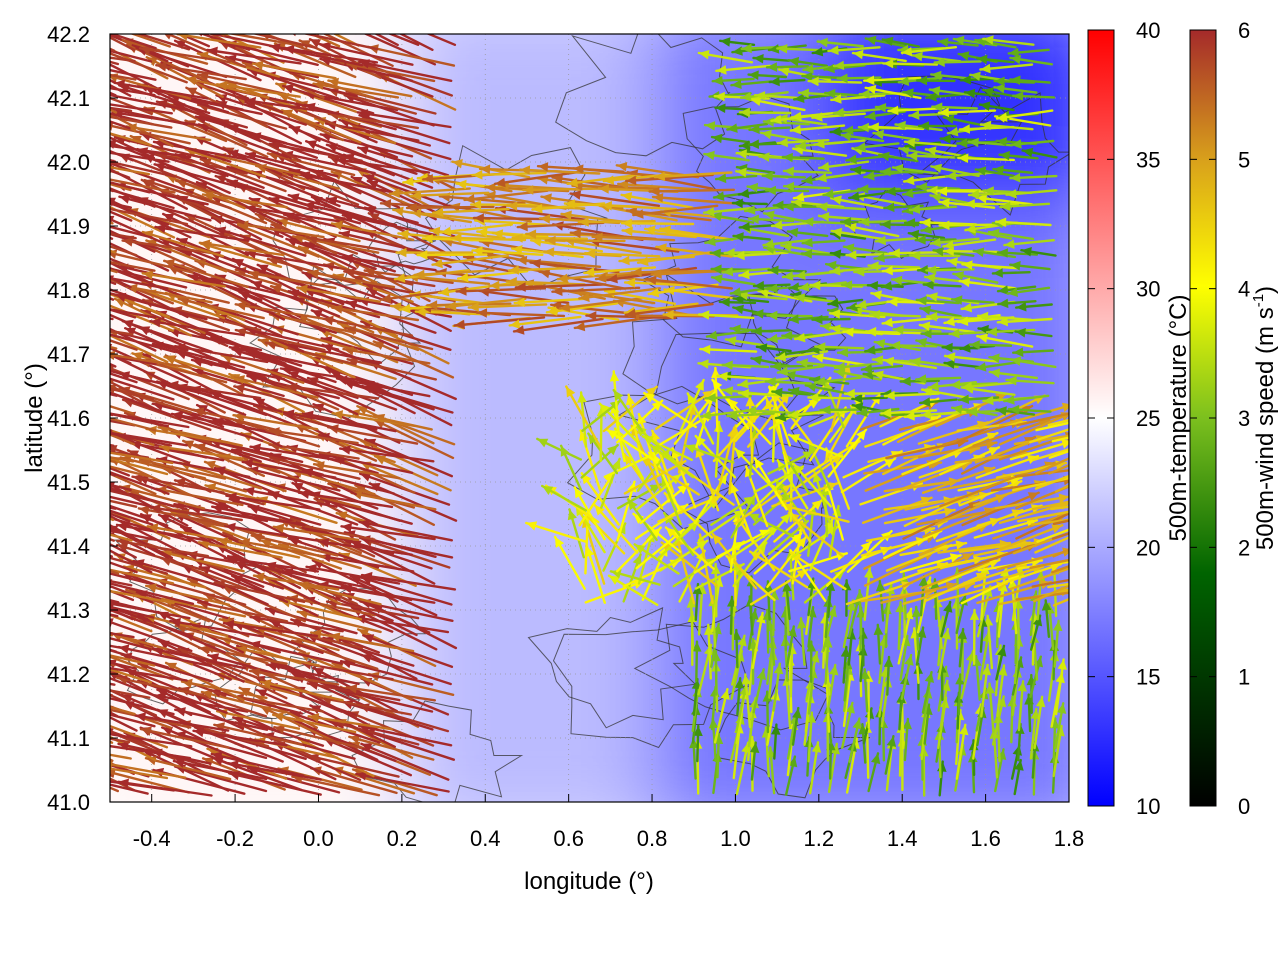 This screenshot has width=1280, height=960. I want to click on wind-speed-colorbar-tick-label: 4, so click(1244, 289).